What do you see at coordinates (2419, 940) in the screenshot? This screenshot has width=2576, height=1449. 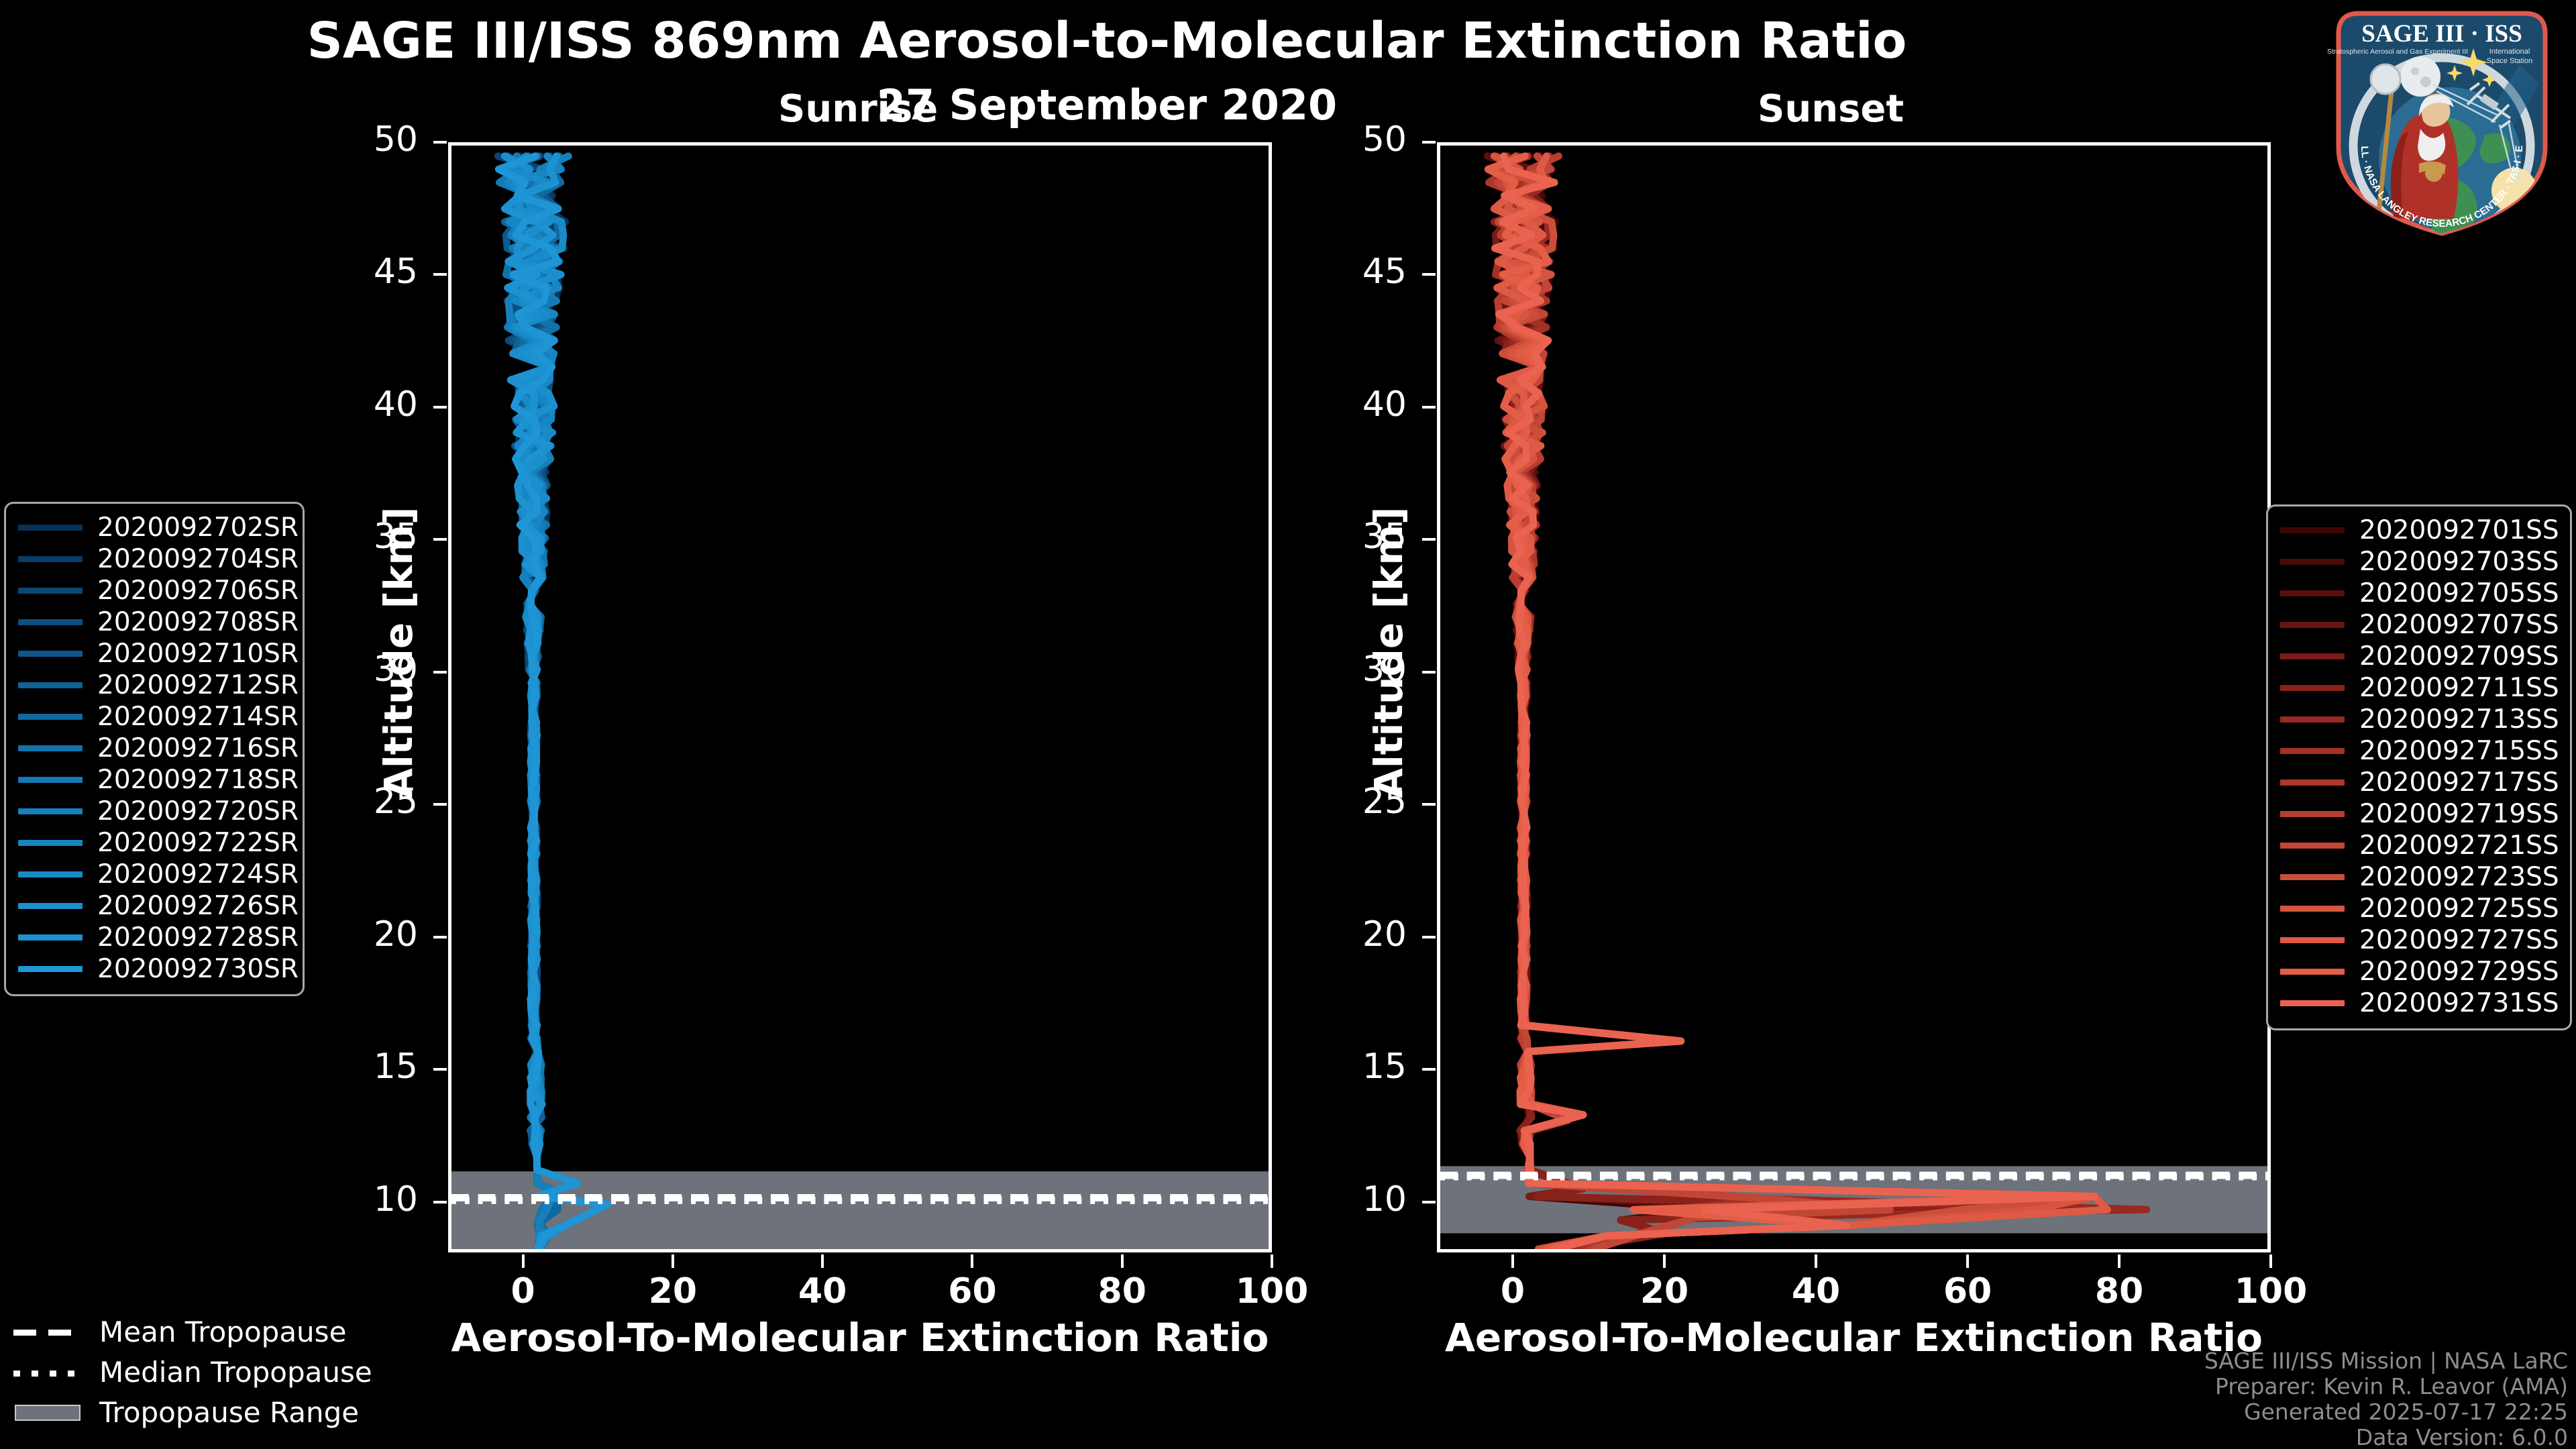 I see `sunset-legend-item: 2020092727SS` at bounding box center [2419, 940].